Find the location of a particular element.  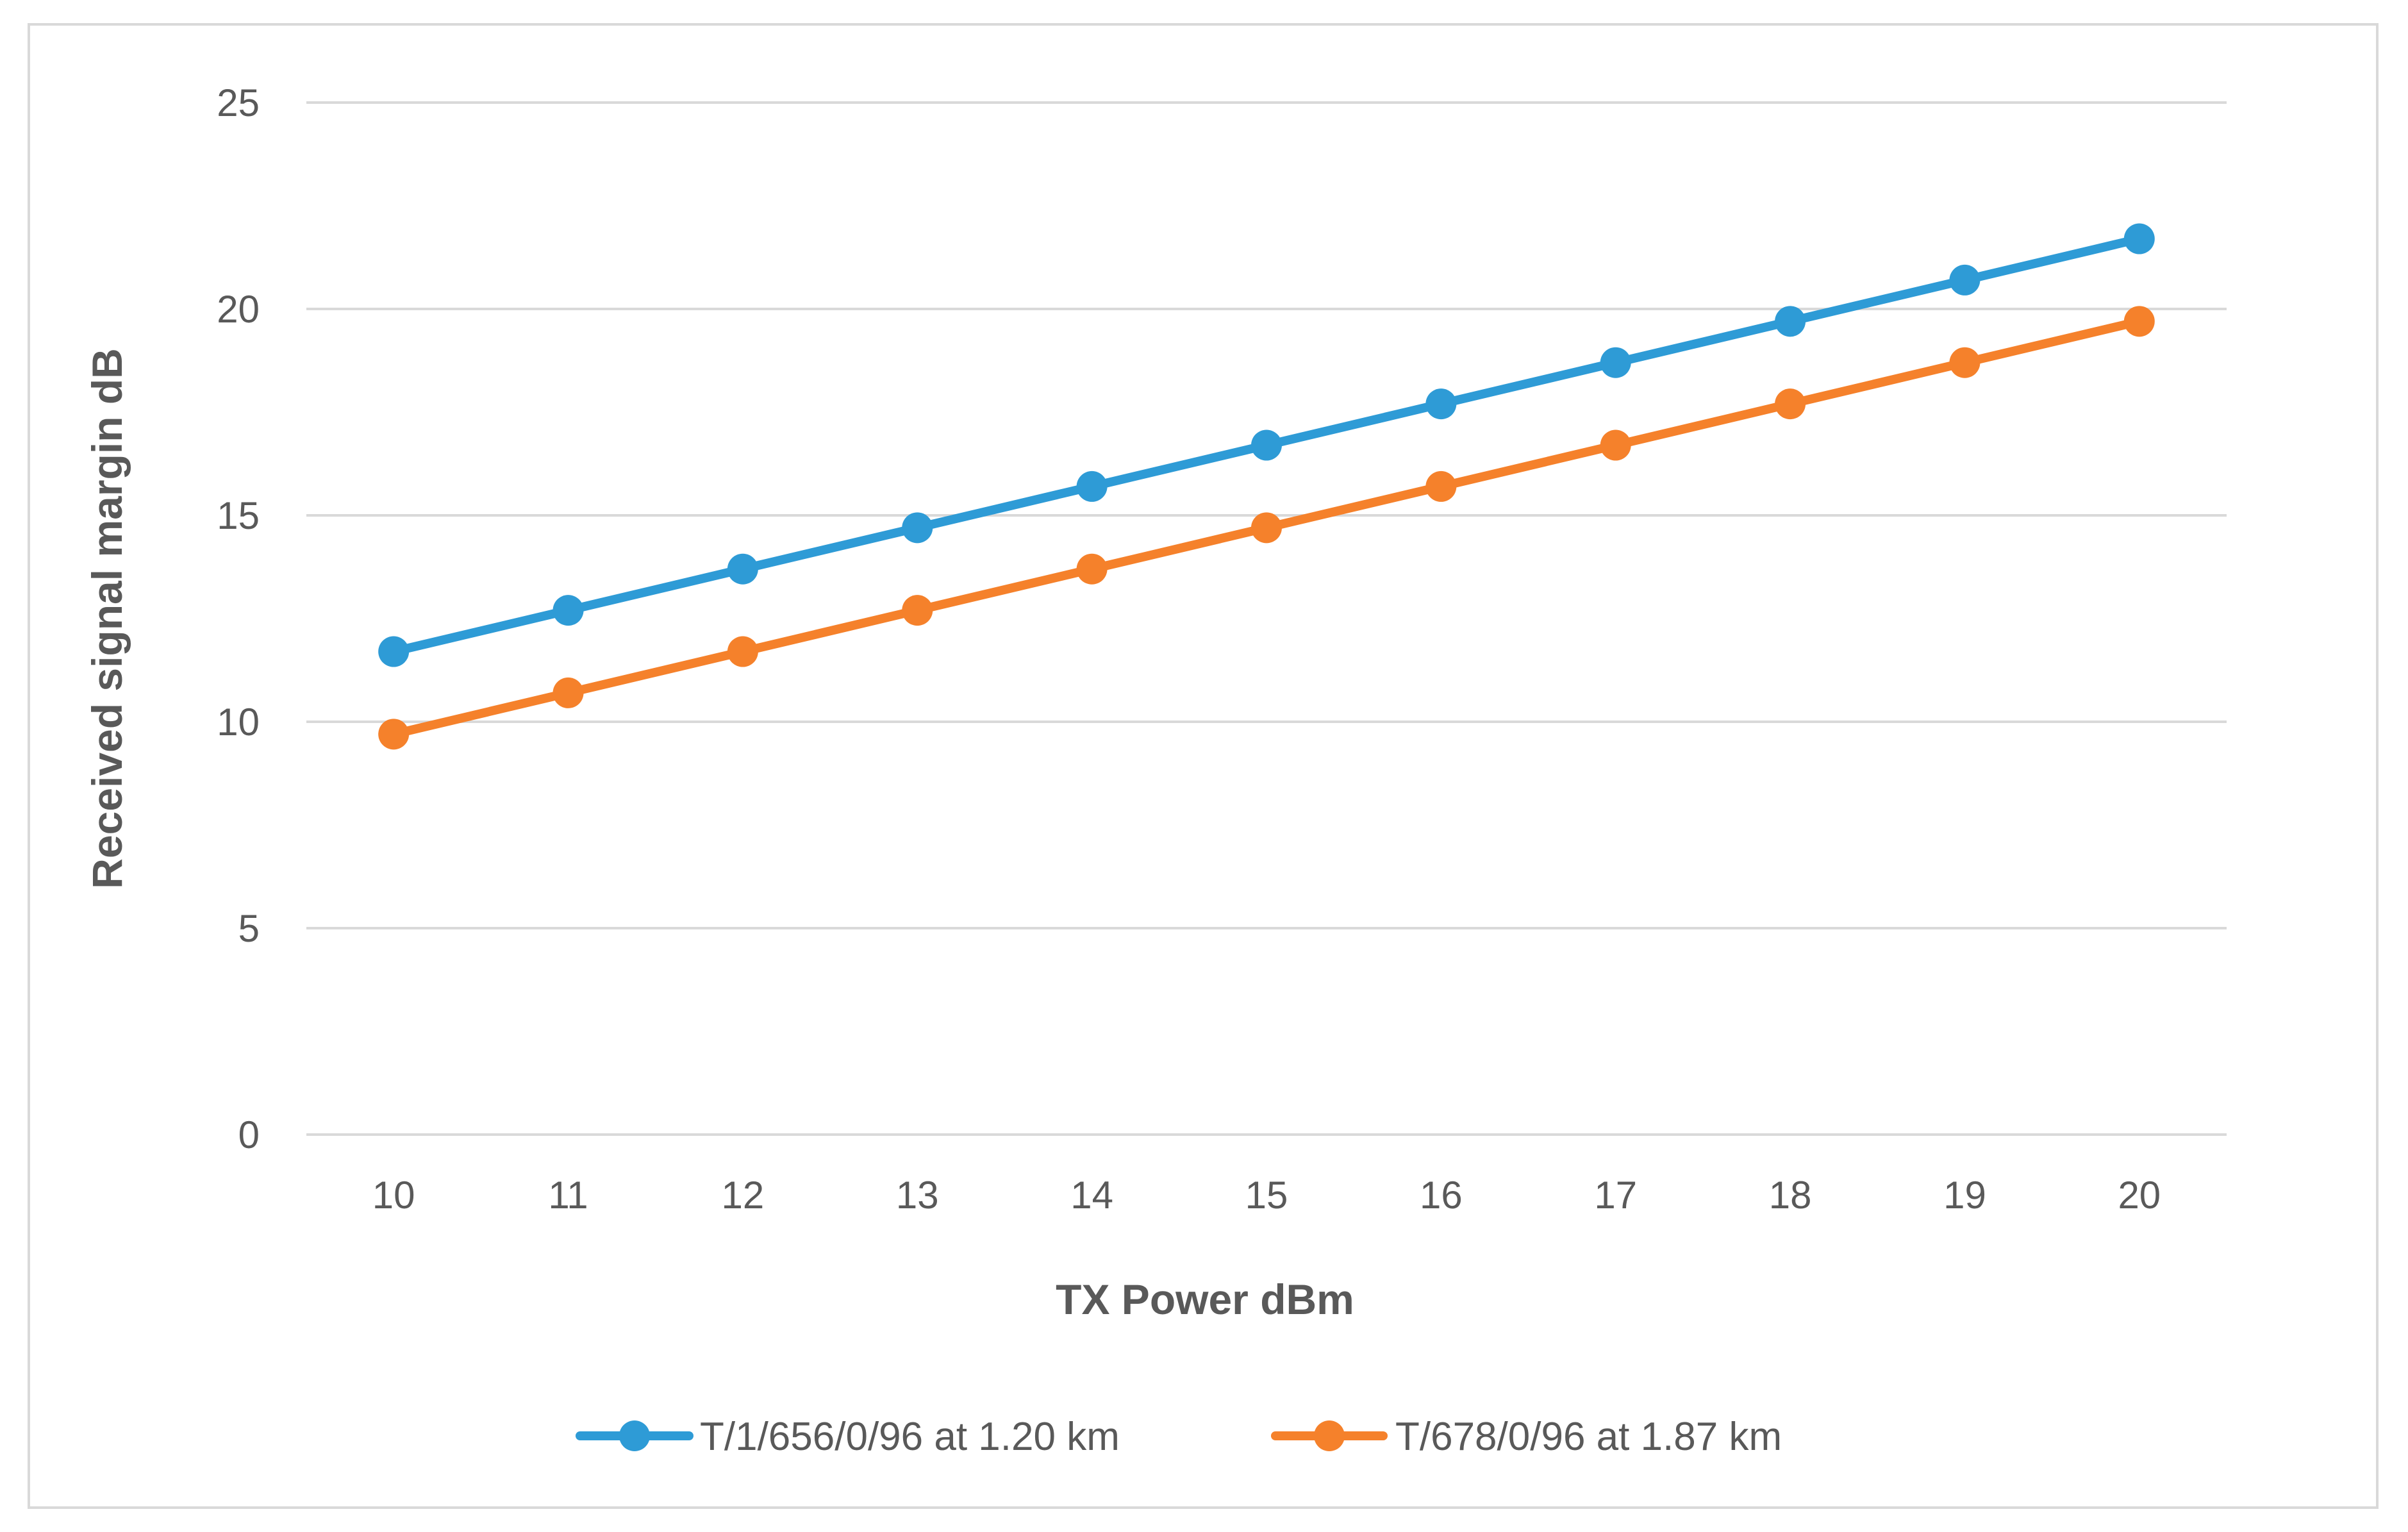

x-axis-title: TX Power dBm is located at coordinates (1205, 1299).